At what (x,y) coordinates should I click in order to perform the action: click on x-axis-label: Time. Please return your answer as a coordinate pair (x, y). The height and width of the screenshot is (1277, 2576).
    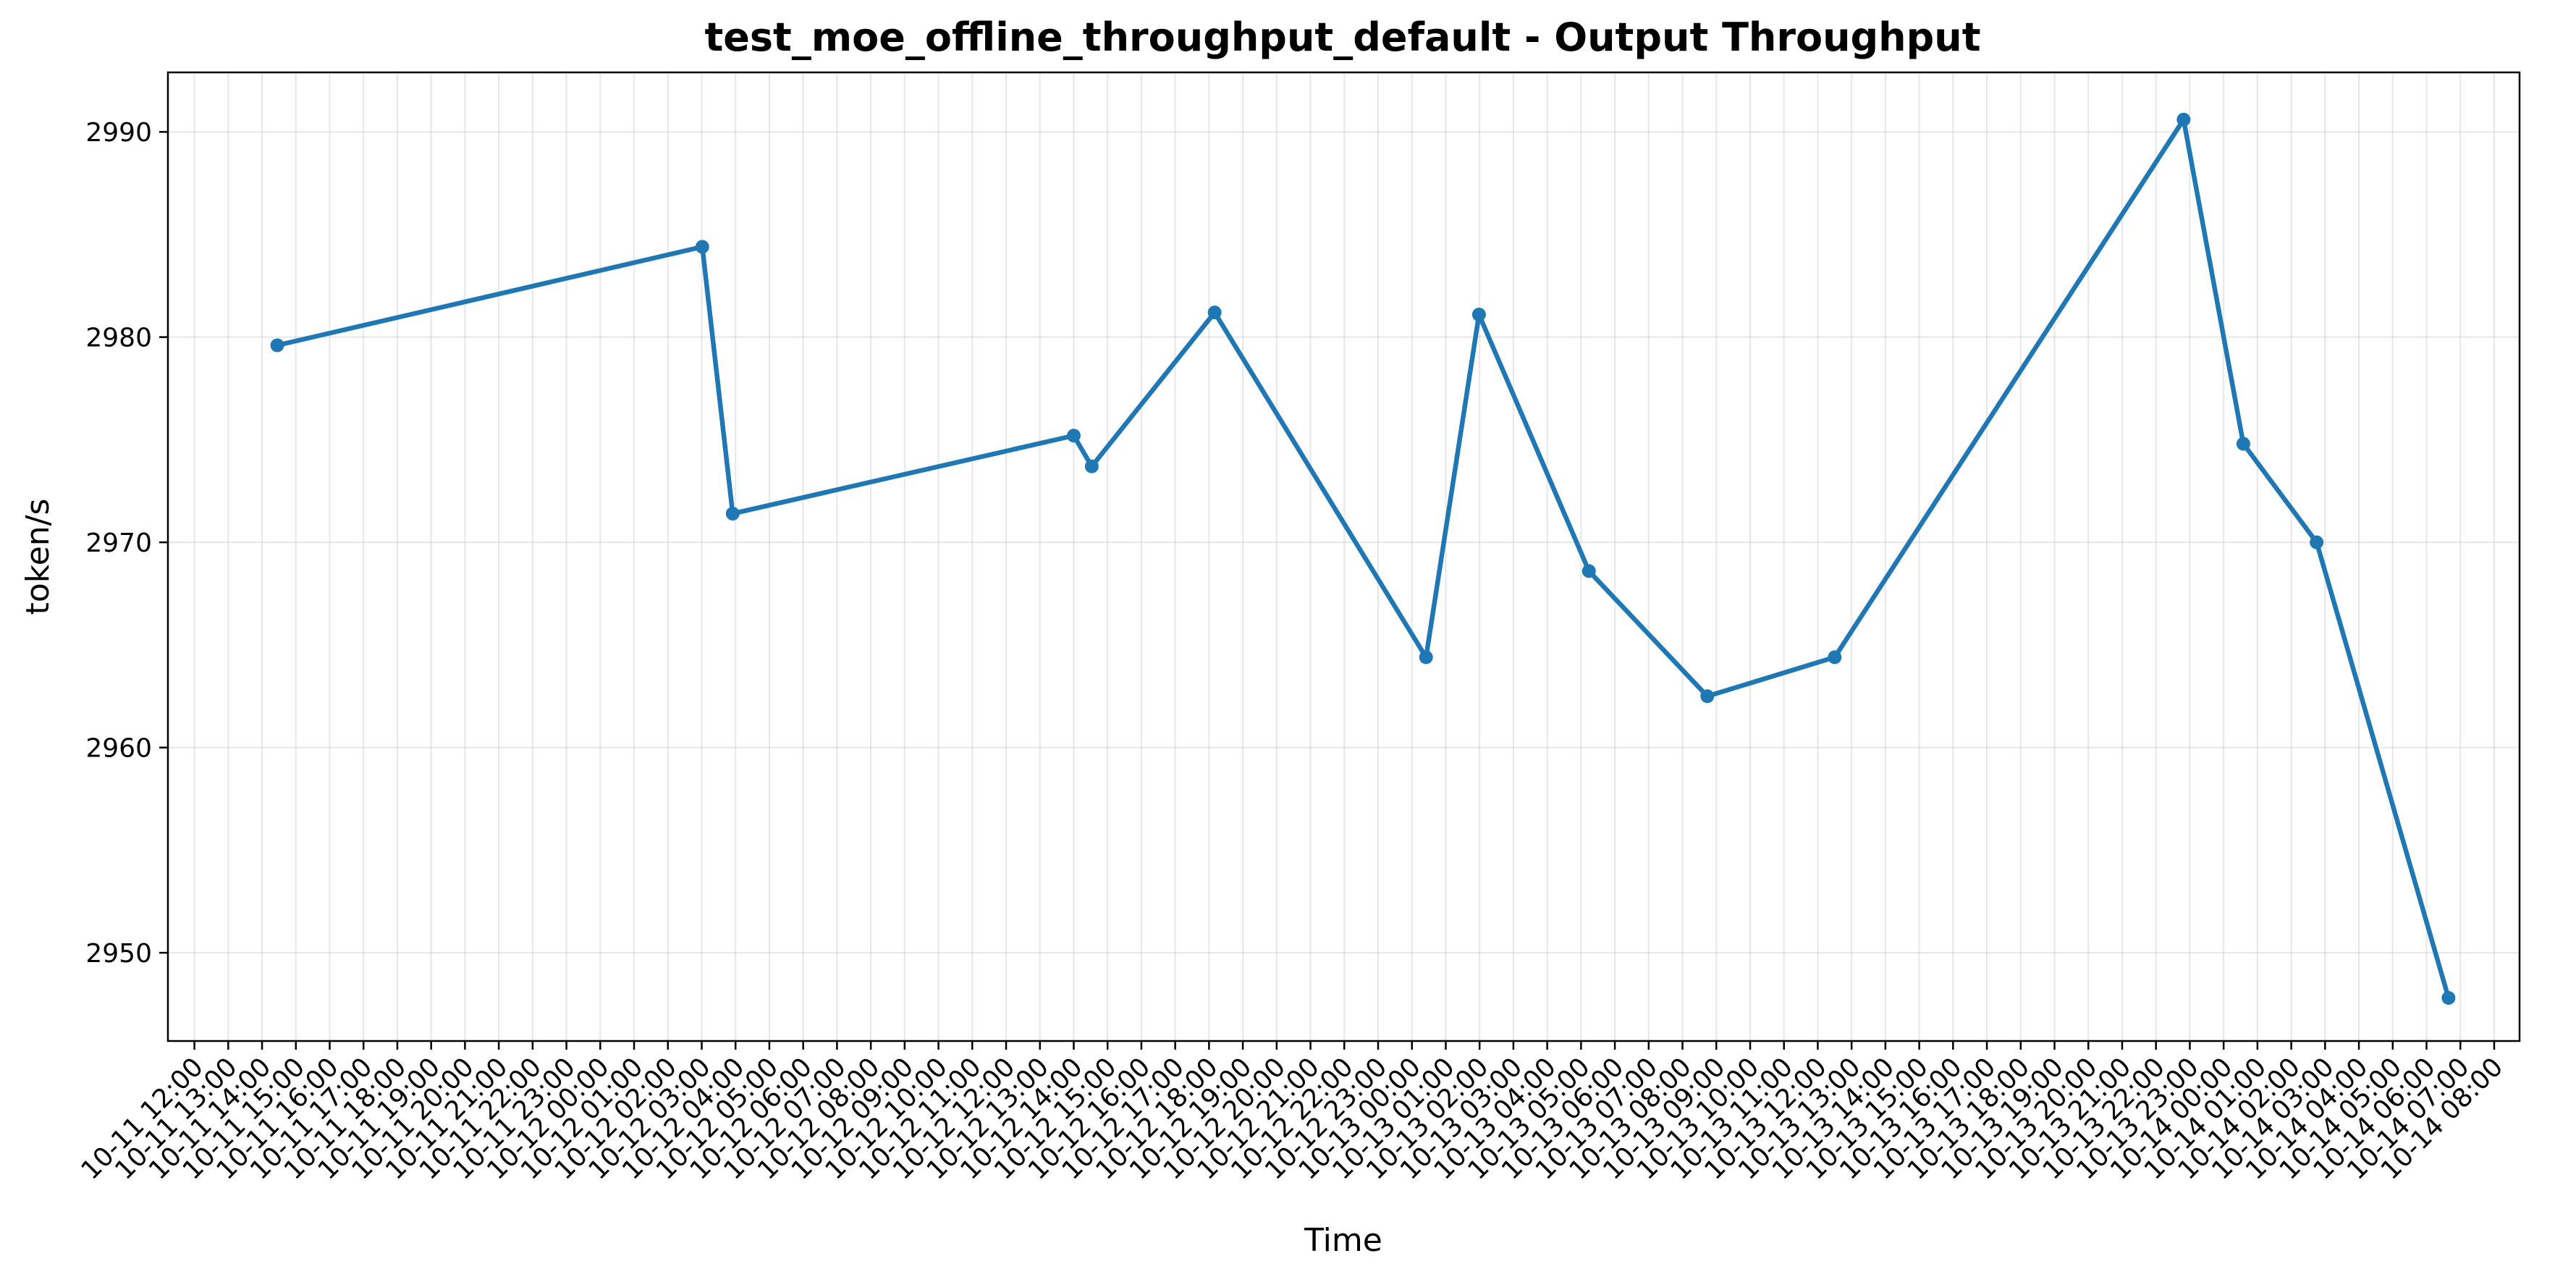
    Looking at the image, I should click on (1343, 1240).